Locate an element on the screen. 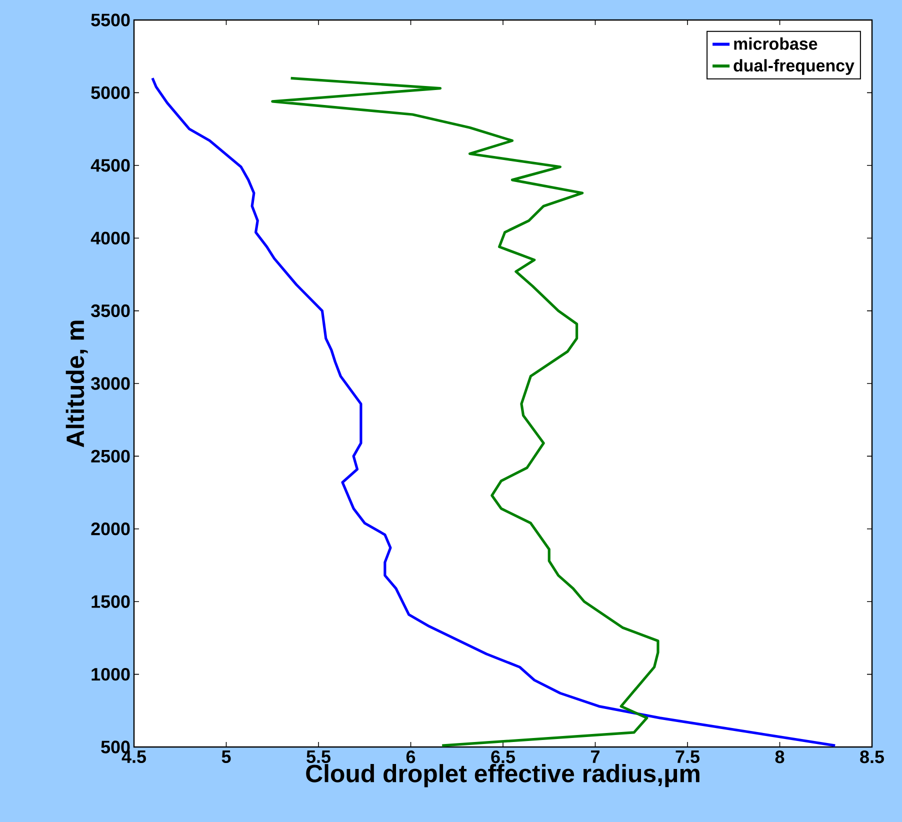 The image size is (902, 822). x-tick-label: 5.5 is located at coordinates (318, 757).